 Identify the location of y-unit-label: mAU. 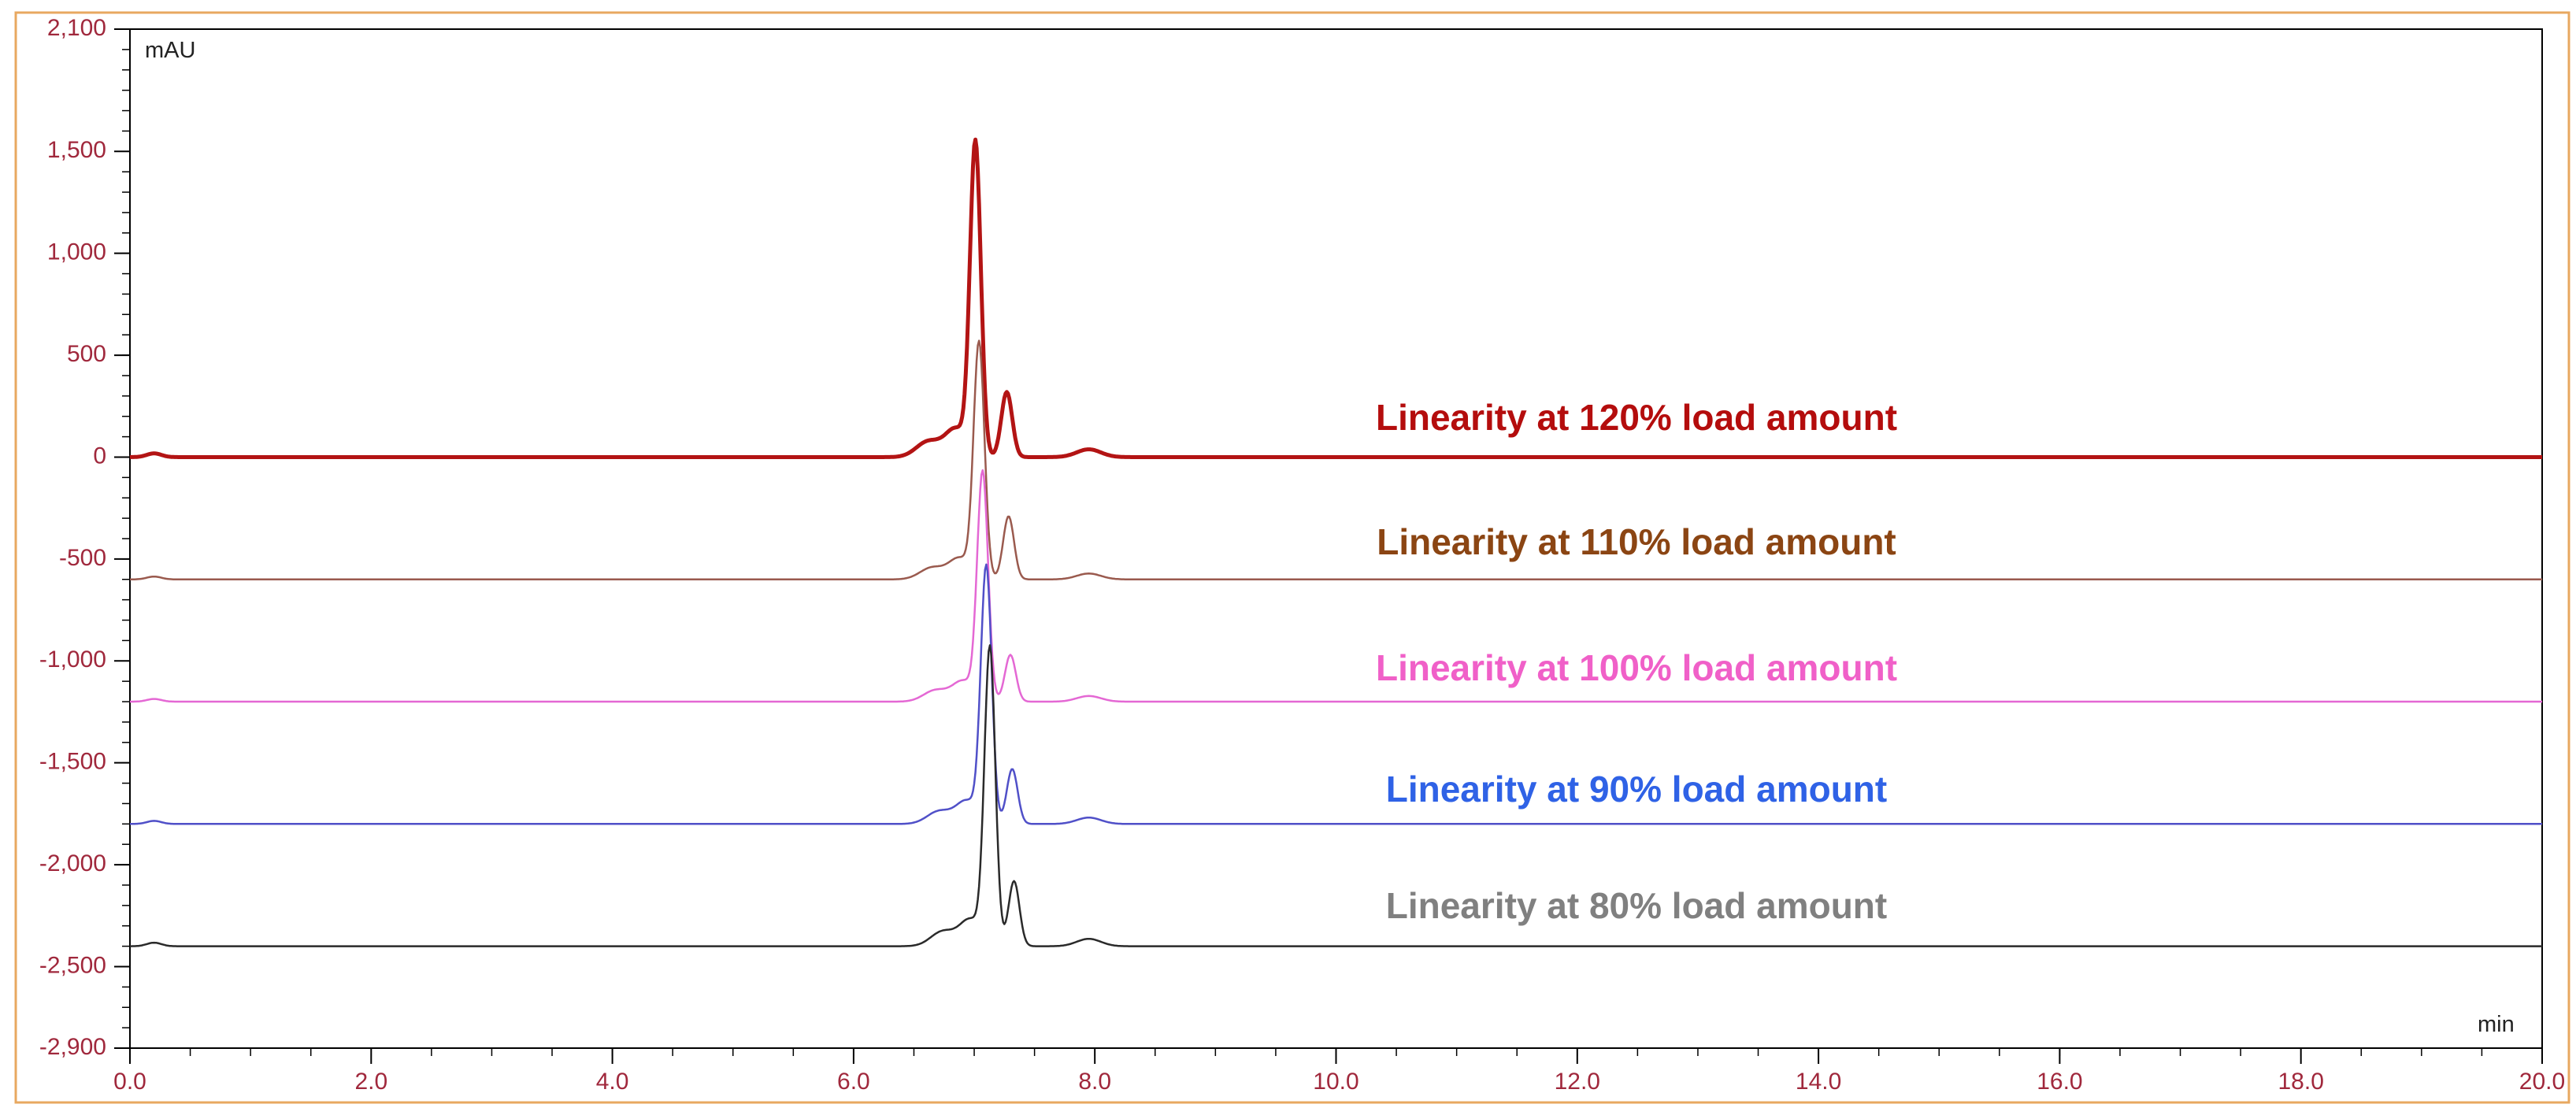
(170, 50).